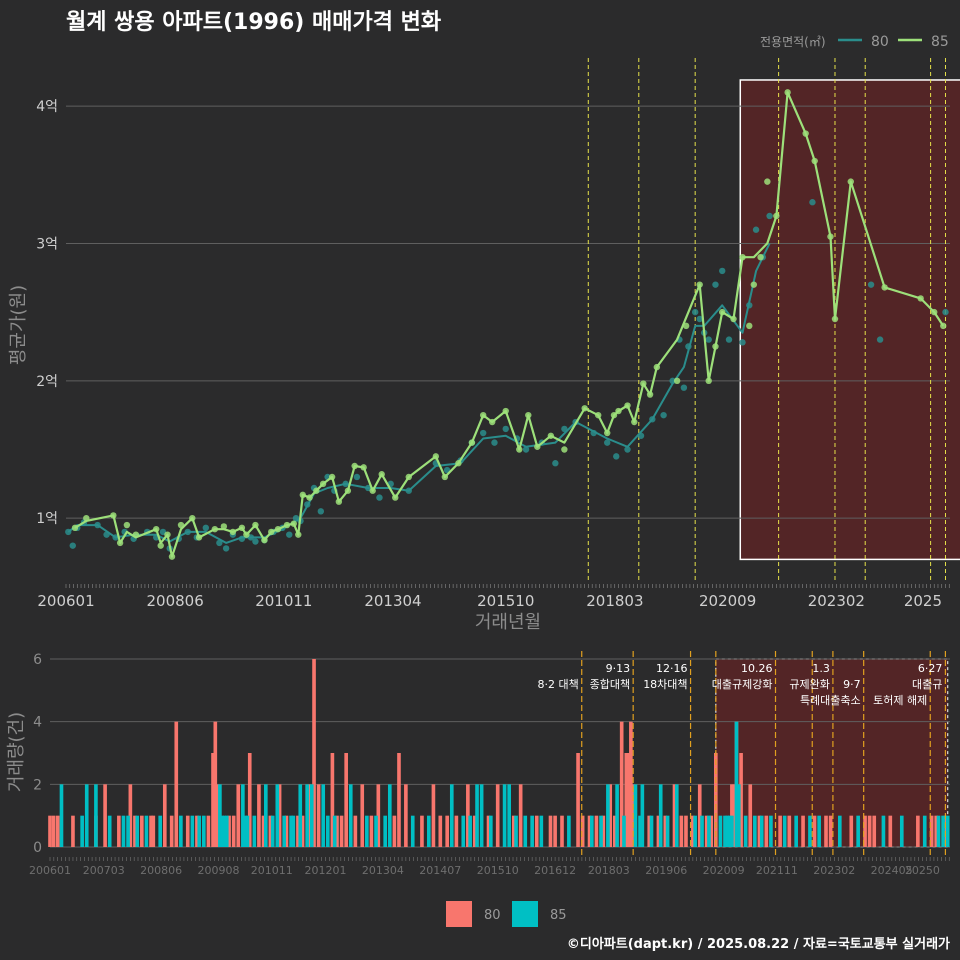 Image resolution: width=960 pixels, height=960 pixels. I want to click on volume-y-tick-label: 2, so click(37, 785).